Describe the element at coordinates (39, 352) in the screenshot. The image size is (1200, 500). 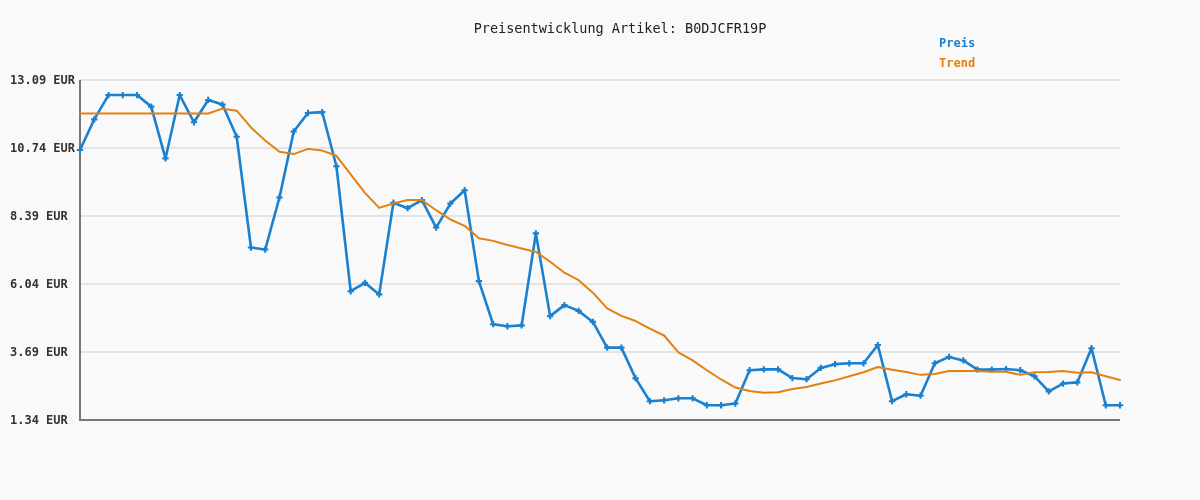
I see `y-tick-label: 3.69 EUR` at that location.